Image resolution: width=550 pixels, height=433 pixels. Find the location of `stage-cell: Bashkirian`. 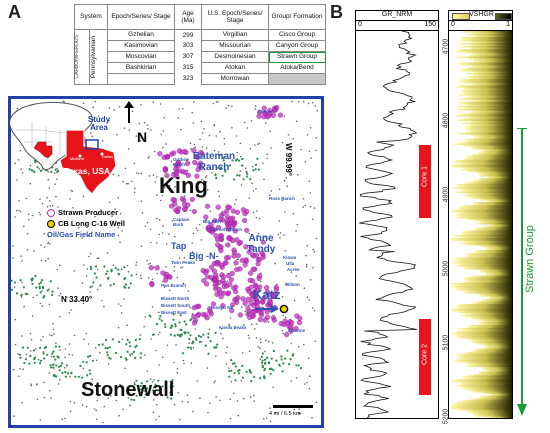

stage-cell: Bashkirian is located at coordinates (141, 68).